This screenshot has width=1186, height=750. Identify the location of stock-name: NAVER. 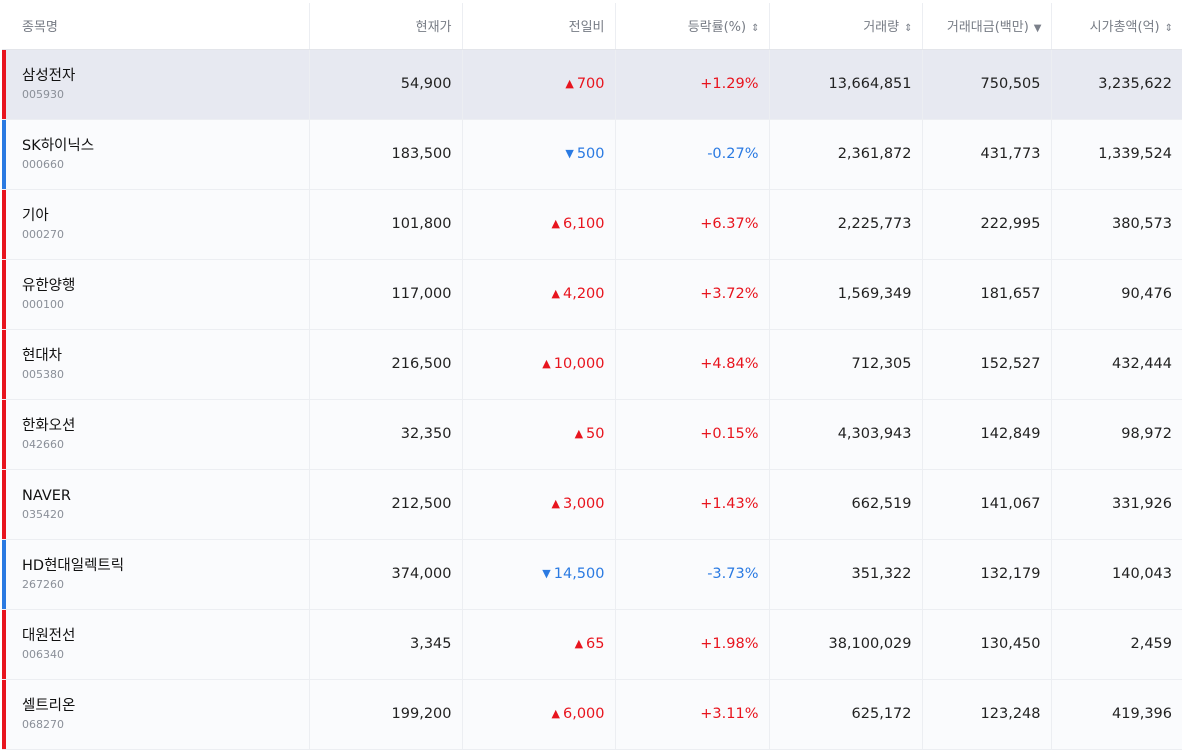
(46, 495).